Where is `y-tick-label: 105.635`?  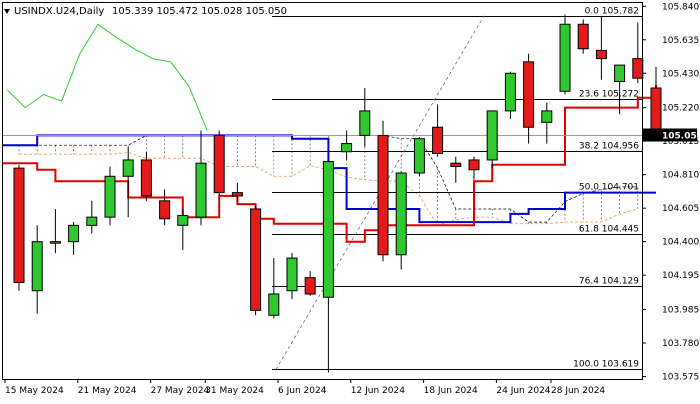
y-tick-label: 105.635 is located at coordinates (680, 41).